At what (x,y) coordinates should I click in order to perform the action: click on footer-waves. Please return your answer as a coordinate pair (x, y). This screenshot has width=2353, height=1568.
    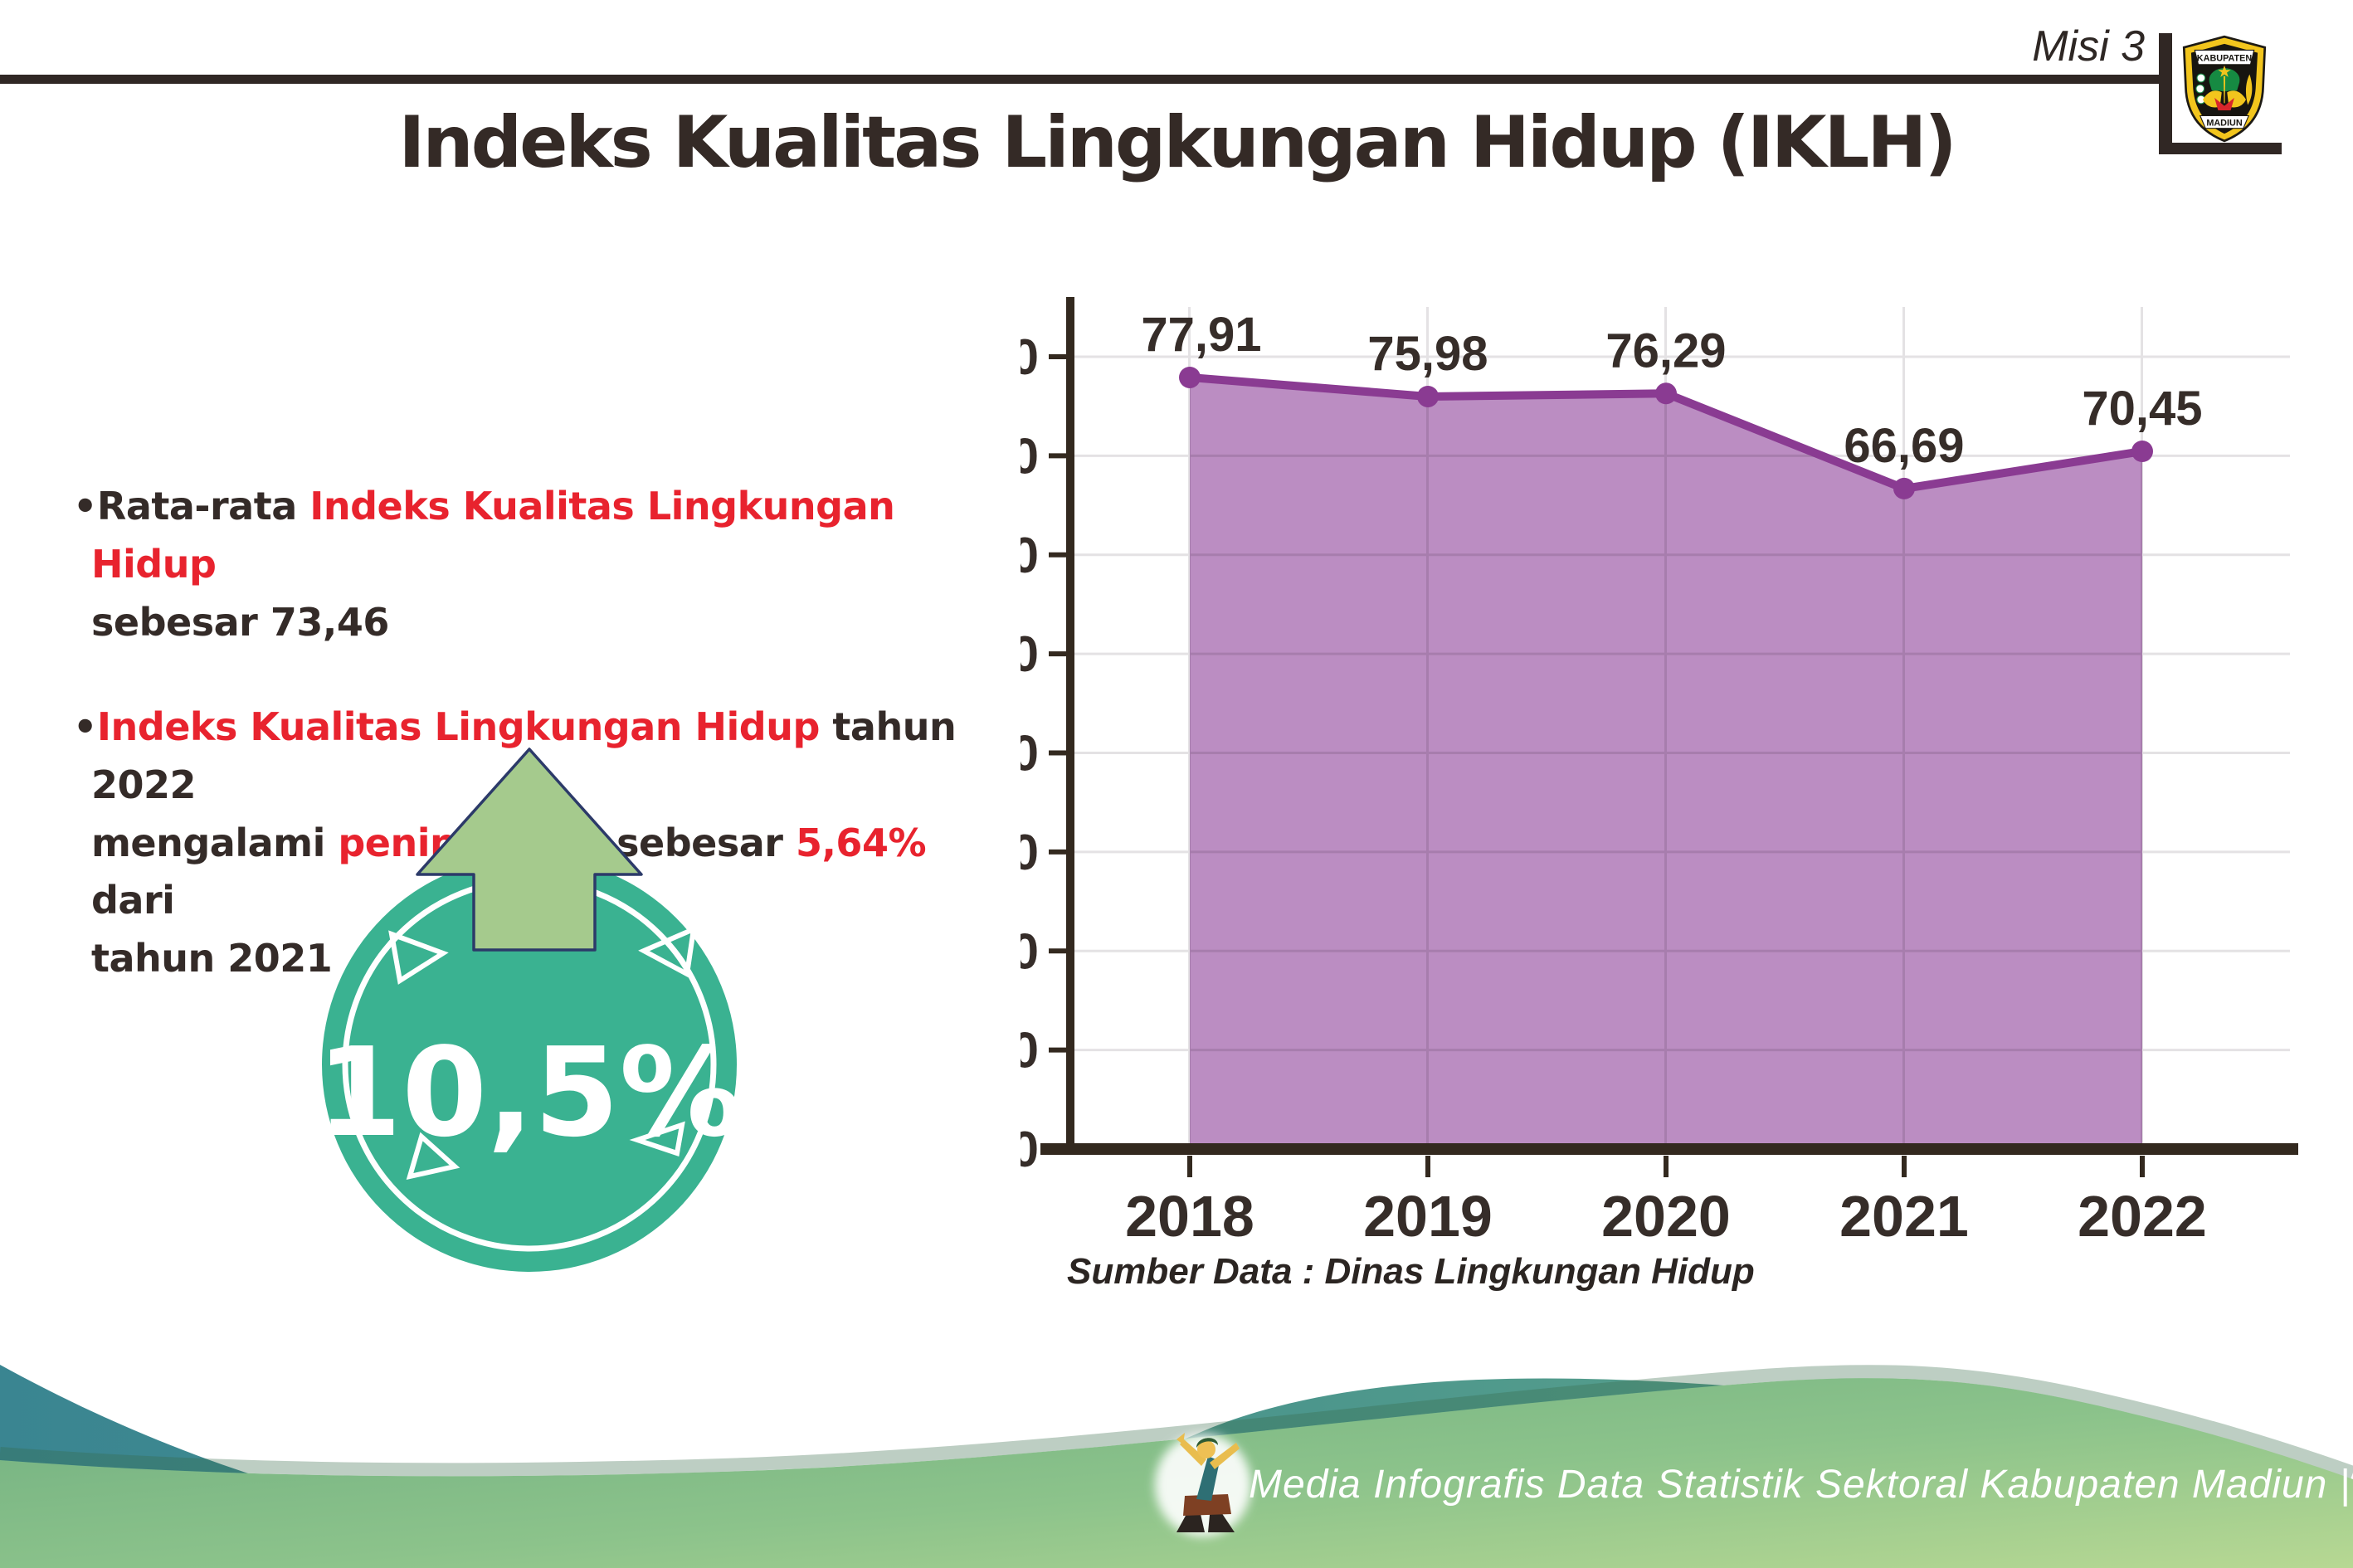
    Looking at the image, I should click on (1176, 1466).